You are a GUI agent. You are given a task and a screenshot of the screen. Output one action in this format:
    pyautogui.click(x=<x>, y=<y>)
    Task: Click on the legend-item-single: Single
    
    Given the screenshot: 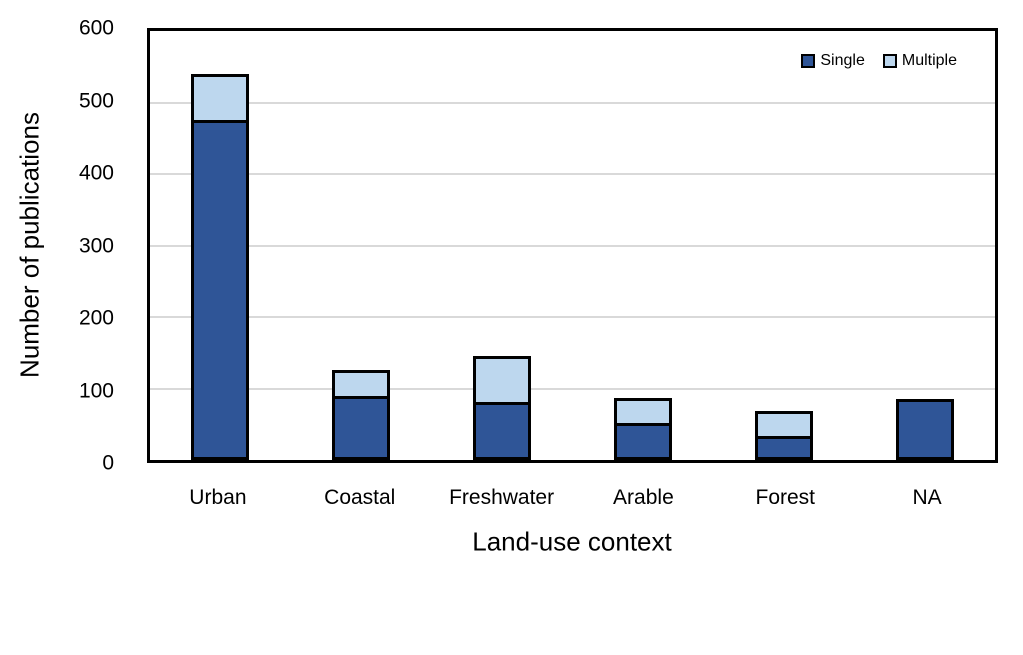 What is the action you would take?
    pyautogui.click(x=833, y=60)
    